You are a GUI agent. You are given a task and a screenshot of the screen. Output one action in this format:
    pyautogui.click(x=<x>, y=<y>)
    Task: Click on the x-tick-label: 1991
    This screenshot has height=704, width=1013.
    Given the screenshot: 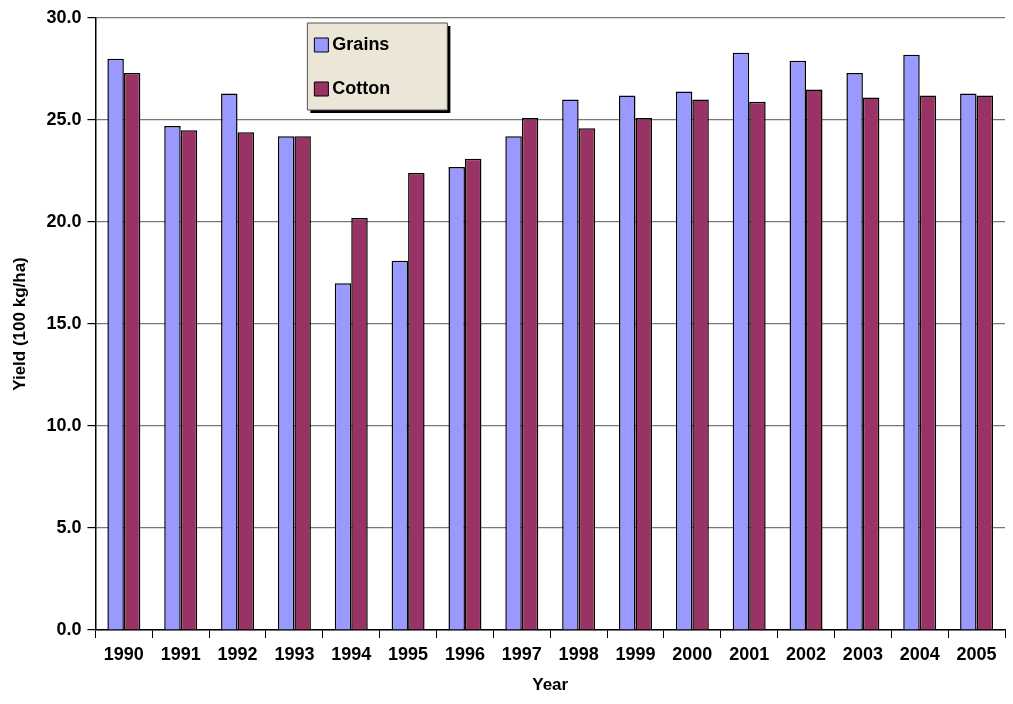 What is the action you would take?
    pyautogui.click(x=180, y=653)
    